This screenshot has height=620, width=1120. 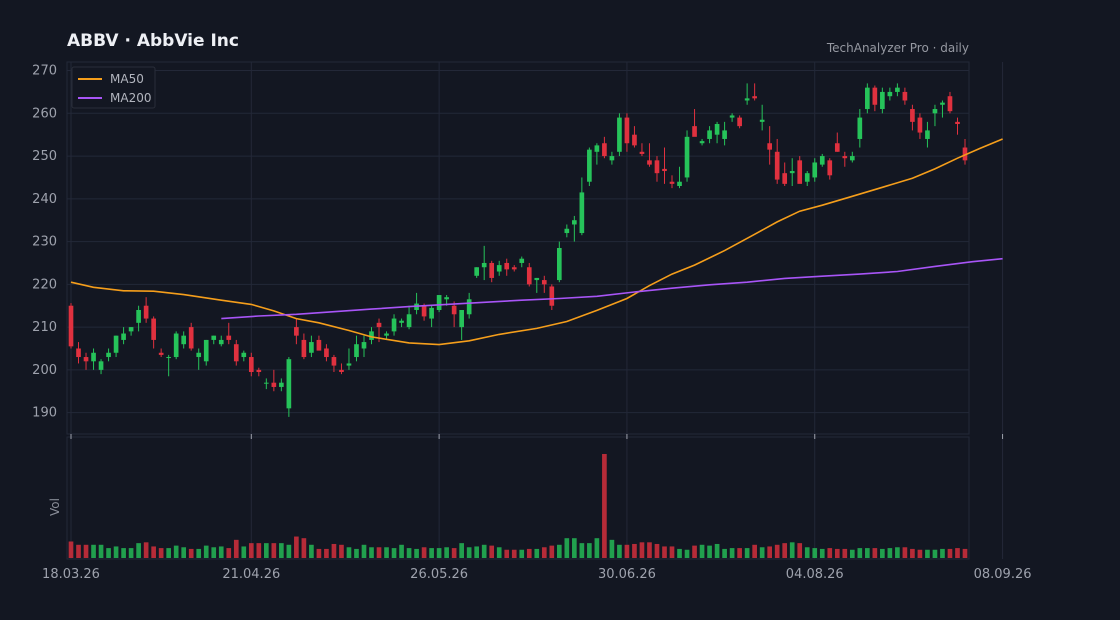 I want to click on y-tick-label: 250, so click(x=44, y=156).